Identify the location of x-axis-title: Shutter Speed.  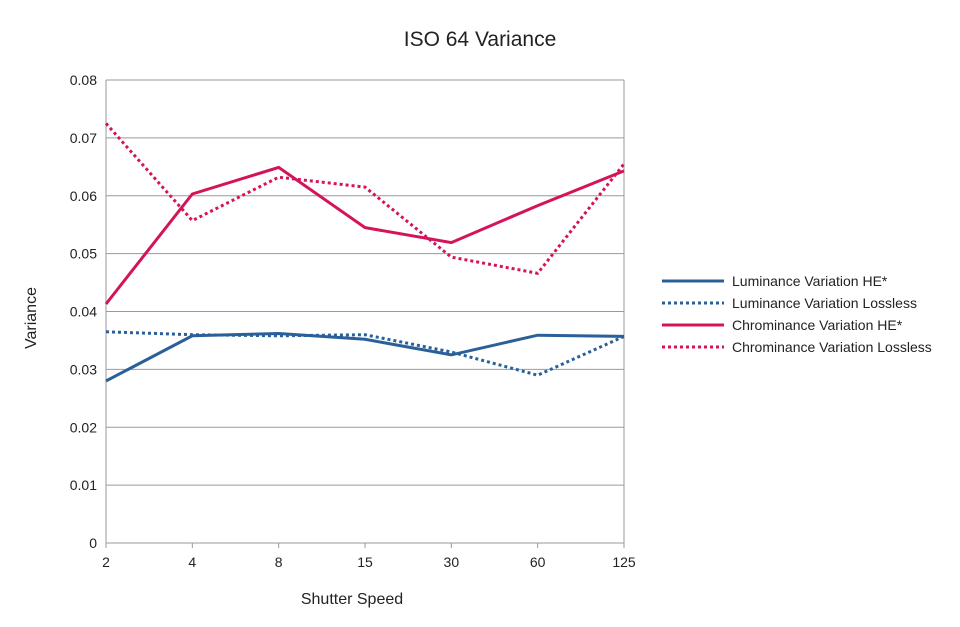
(352, 599).